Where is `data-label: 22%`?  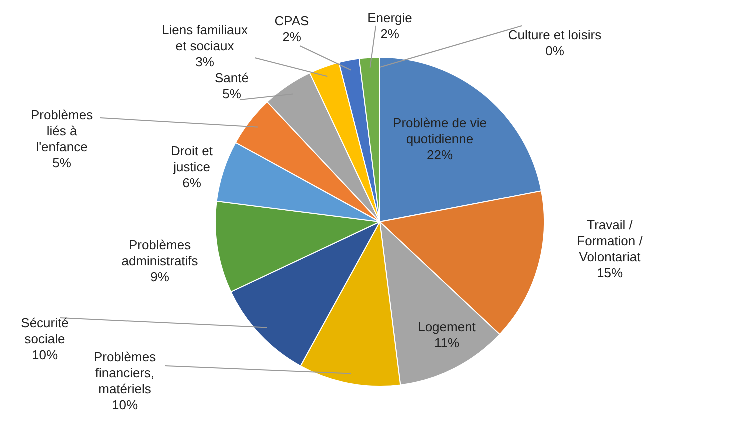
data-label: 22% is located at coordinates (440, 155).